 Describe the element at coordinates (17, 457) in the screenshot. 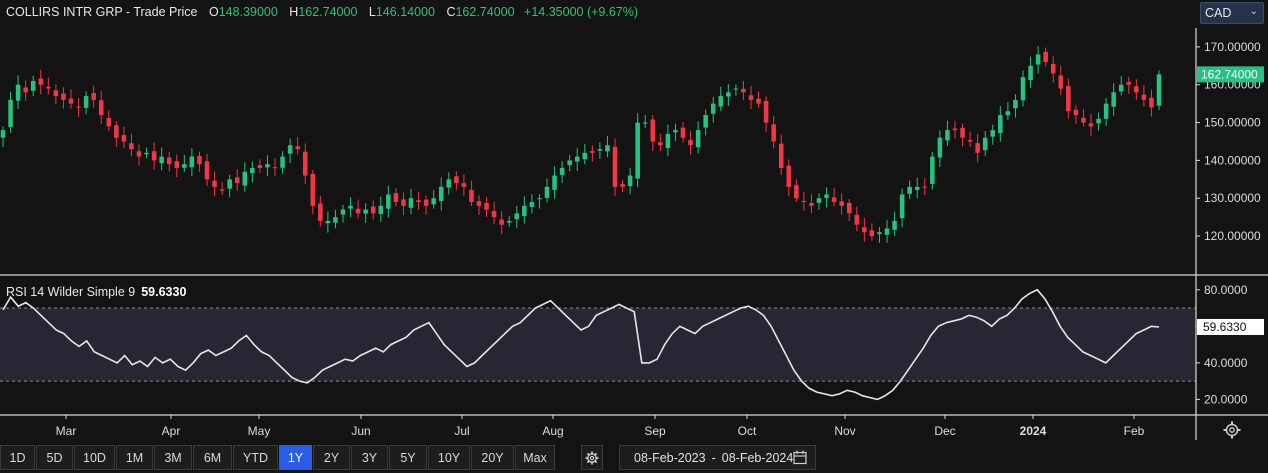

I see `range-1d-button: 1D` at that location.